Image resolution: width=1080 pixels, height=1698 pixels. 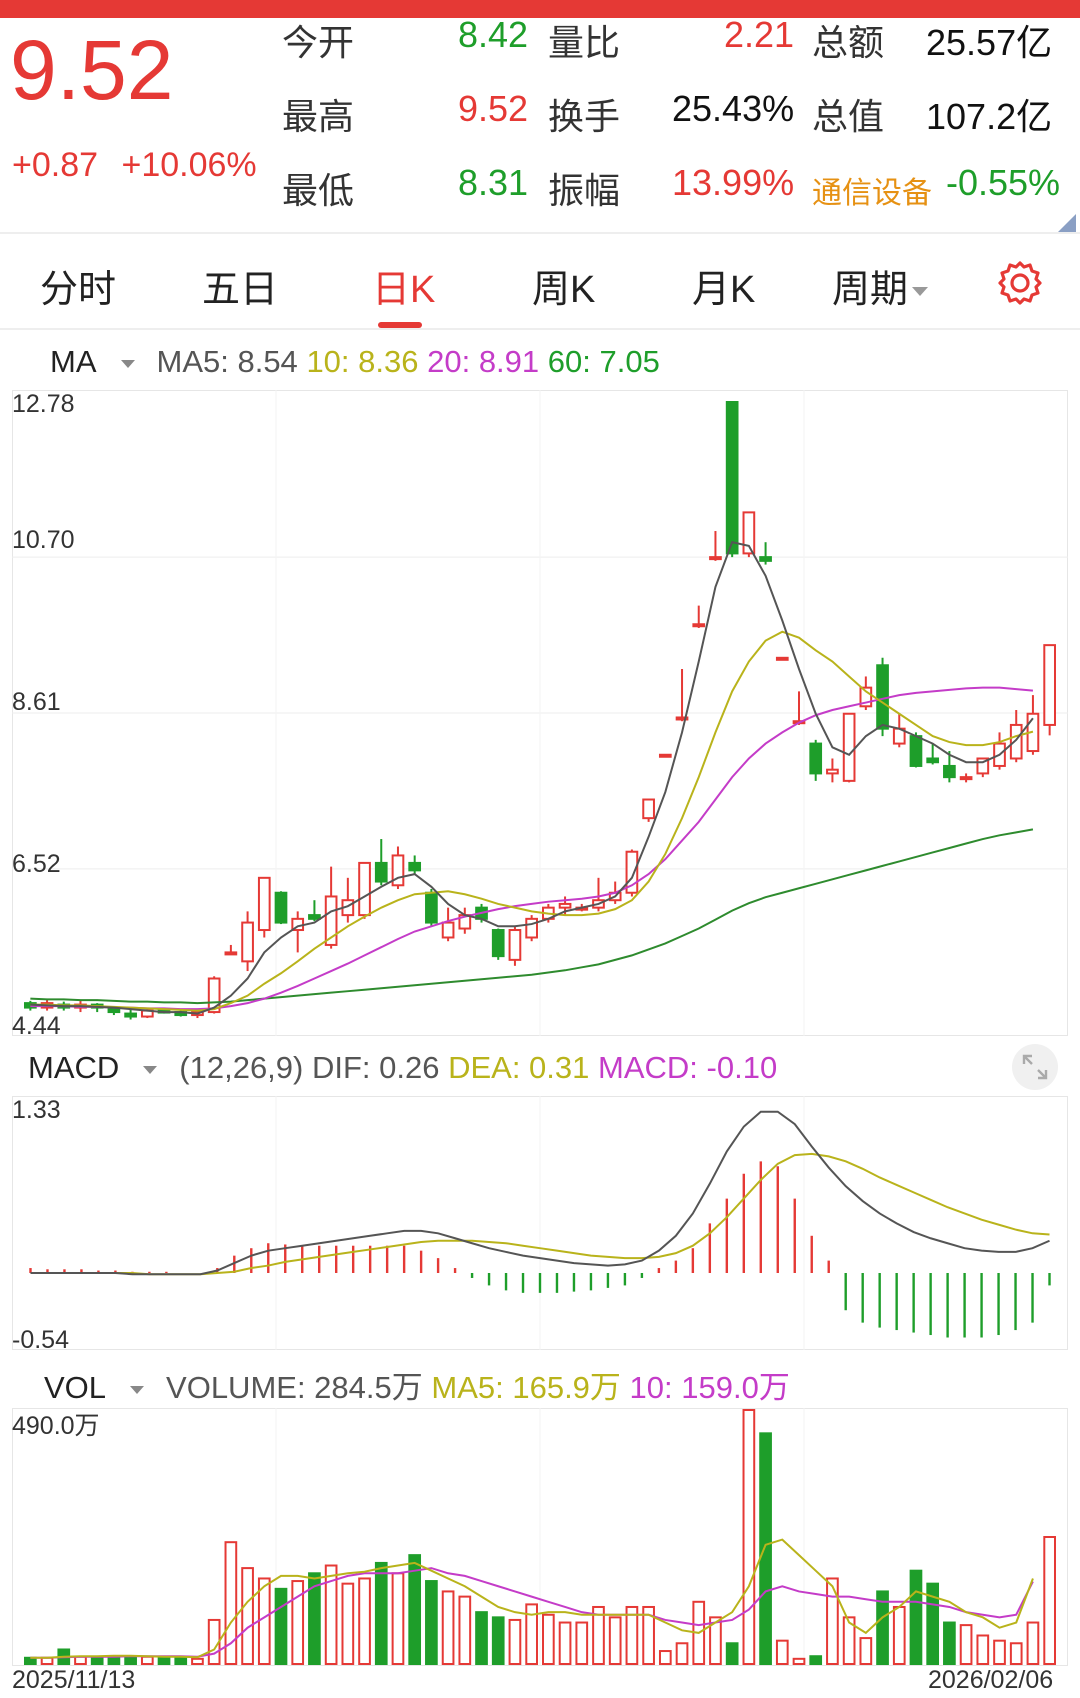 I want to click on active-tab-indicator, so click(x=400, y=325).